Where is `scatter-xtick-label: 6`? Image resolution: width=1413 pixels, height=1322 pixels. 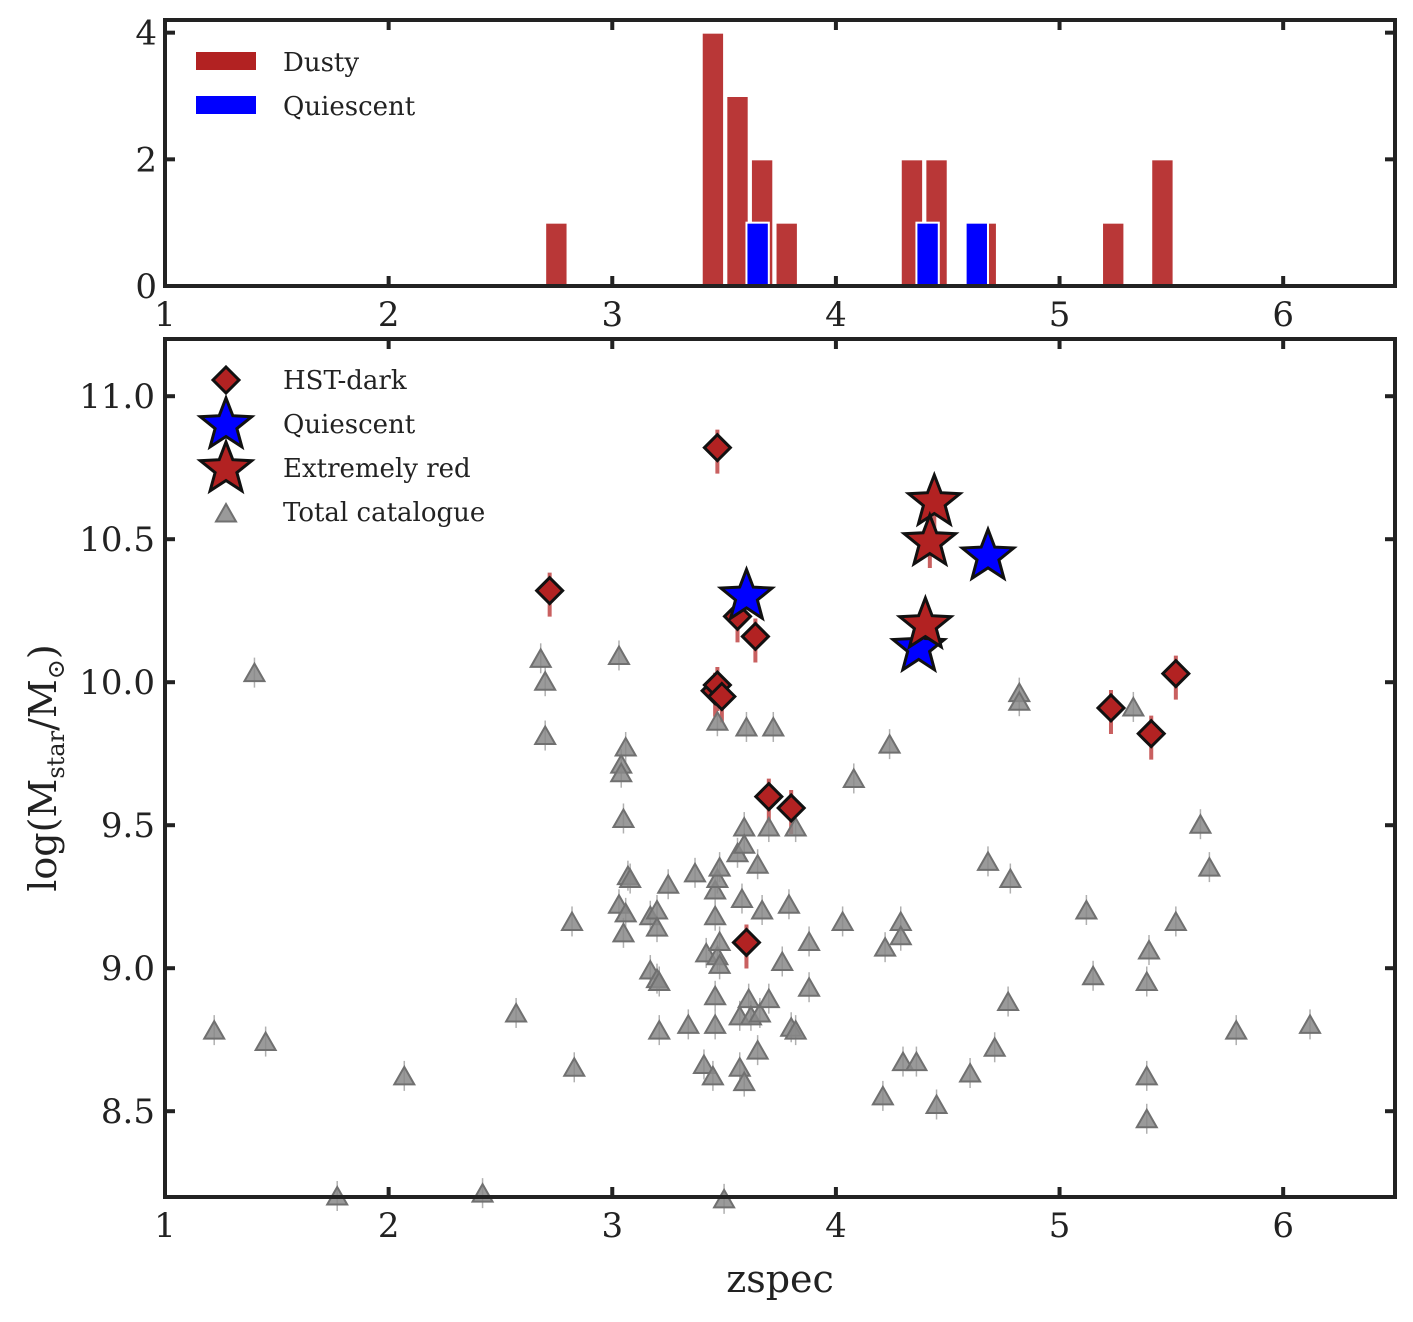 scatter-xtick-label: 6 is located at coordinates (1283, 1226).